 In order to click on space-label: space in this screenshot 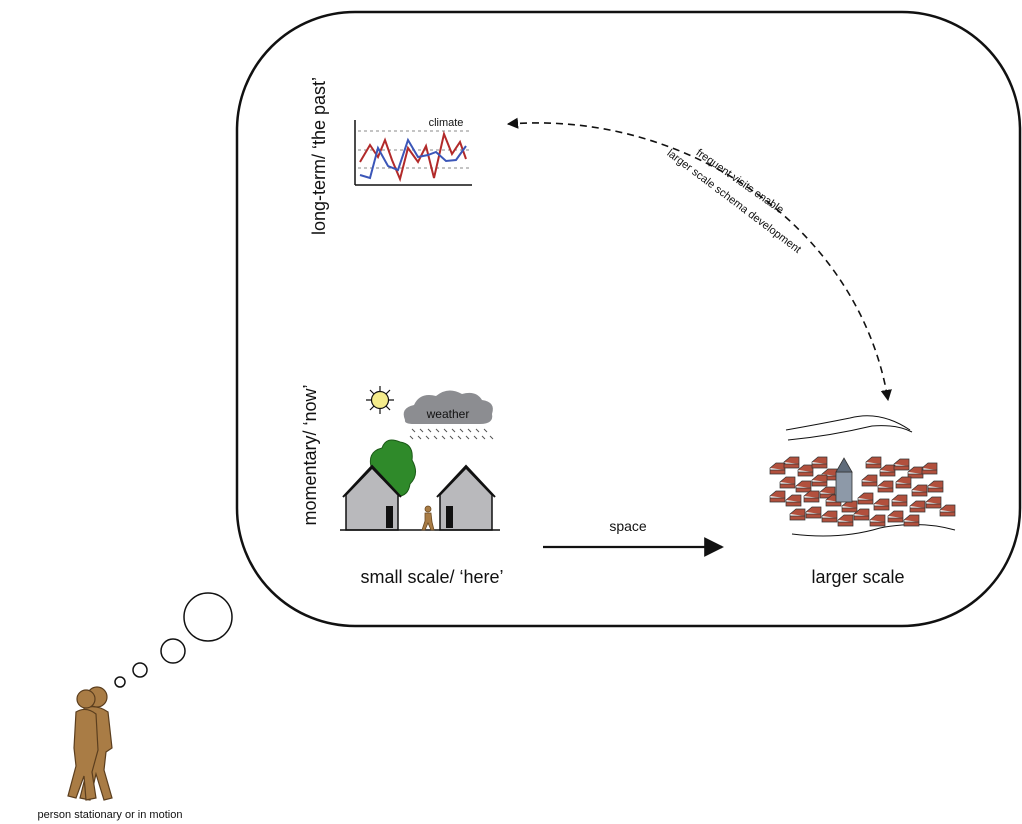, I will do `click(628, 526)`.